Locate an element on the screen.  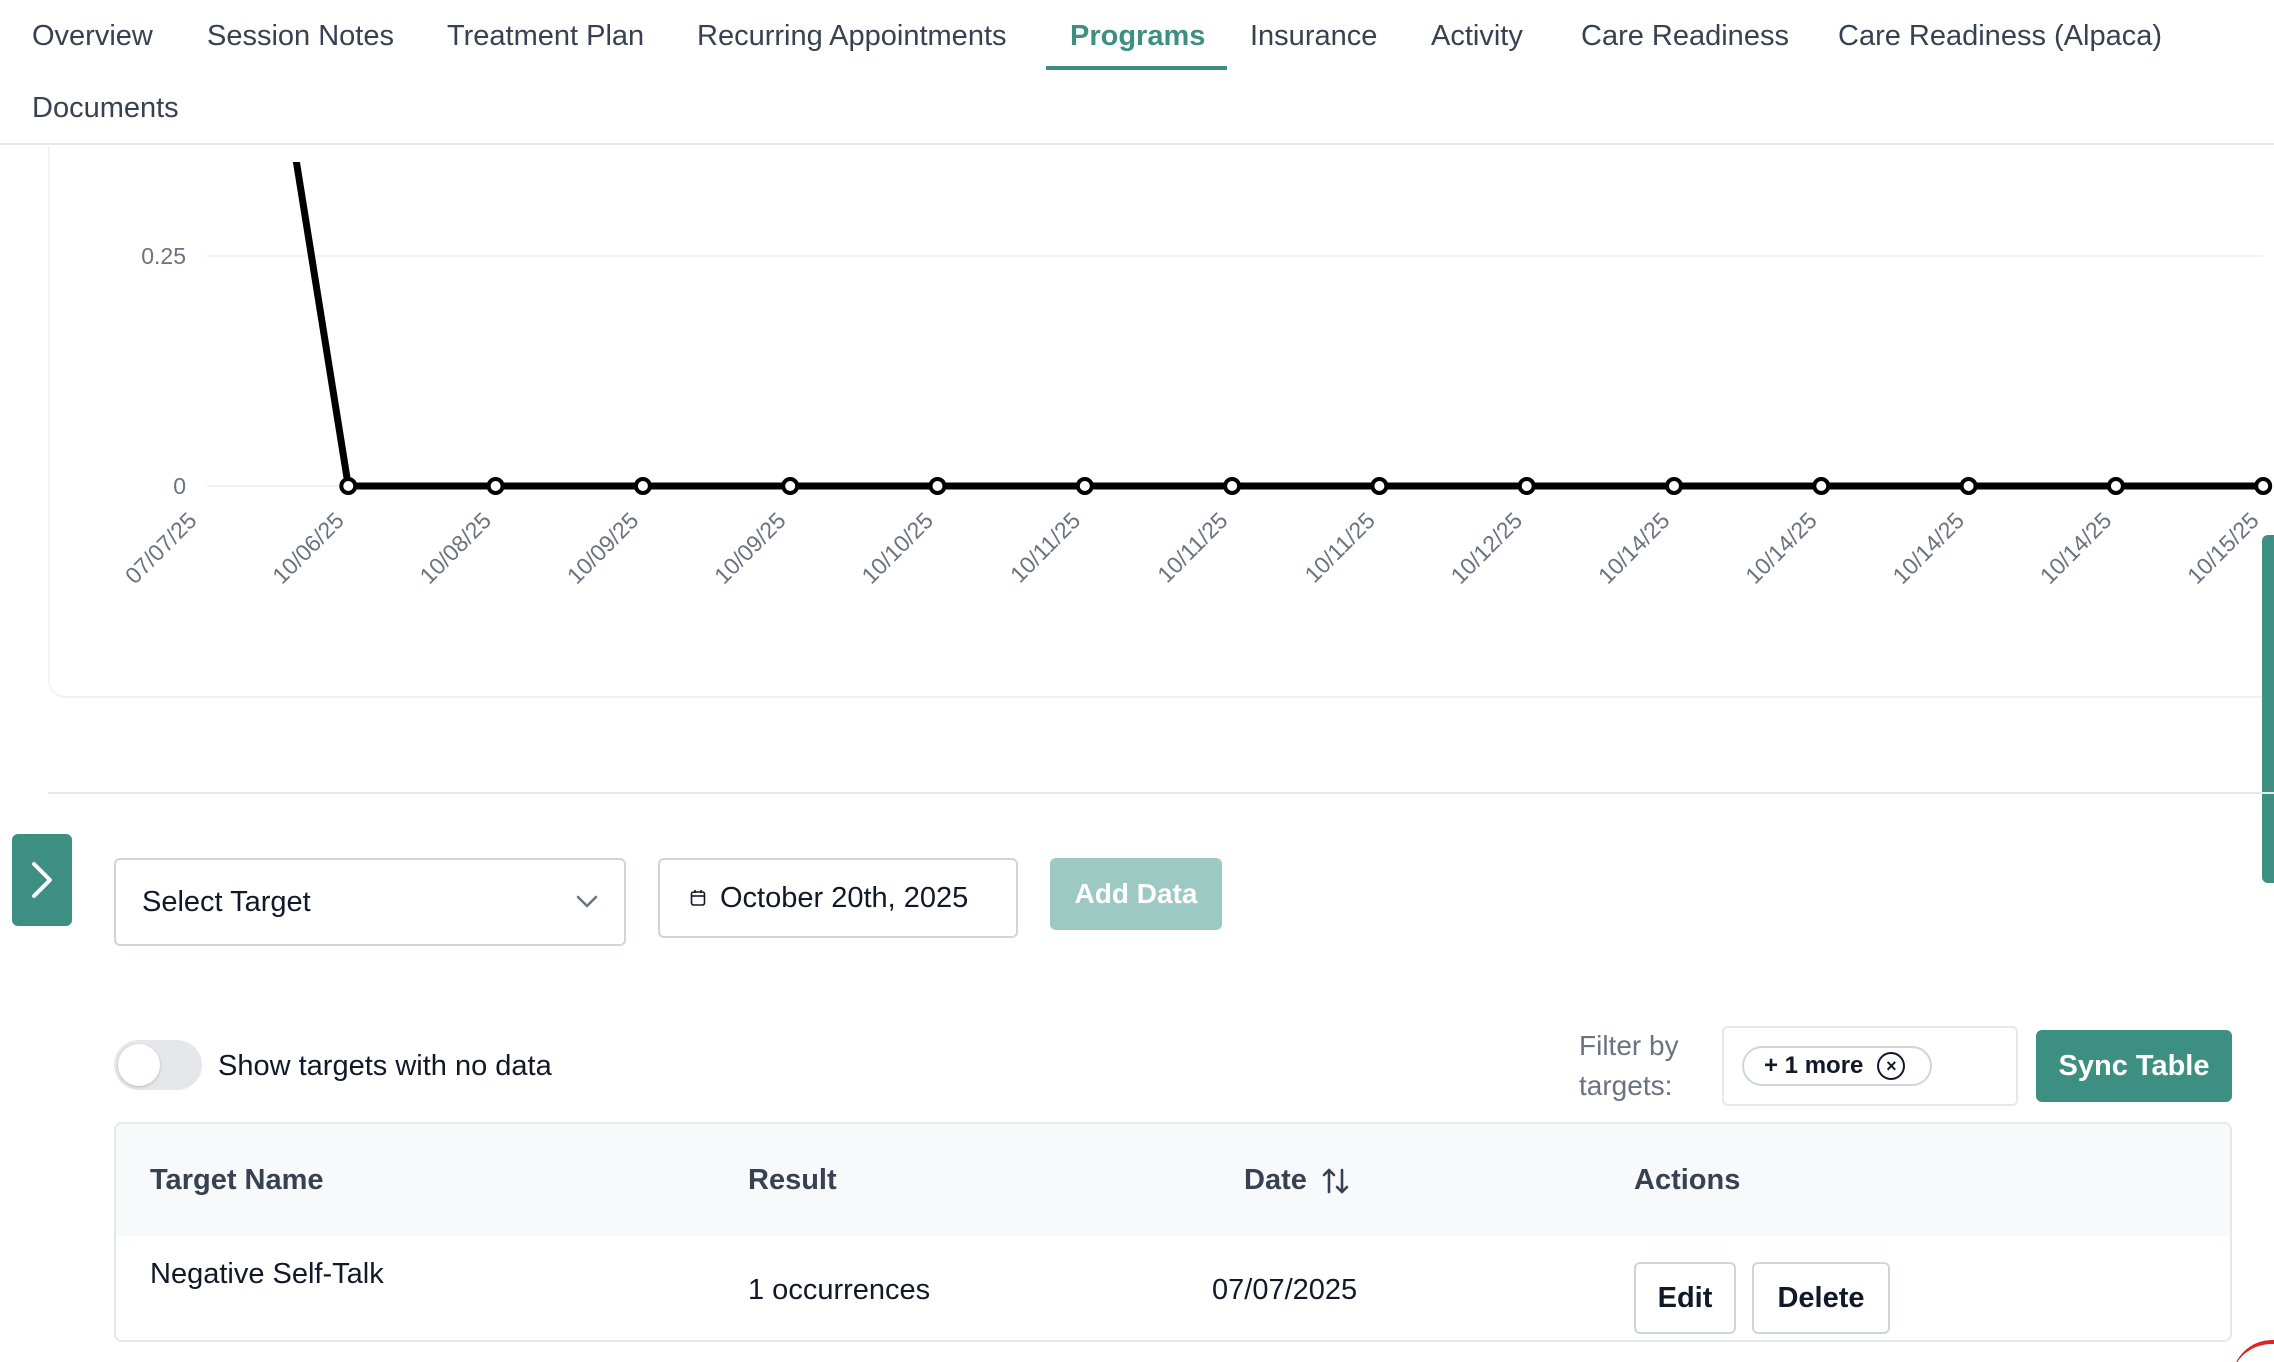
date-header-label: Date is located at coordinates (1275, 1180).